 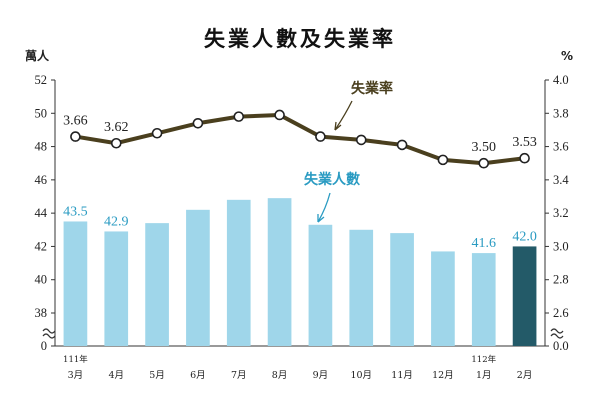 I want to click on chart-title: 失業人數及失業率, so click(x=300, y=39).